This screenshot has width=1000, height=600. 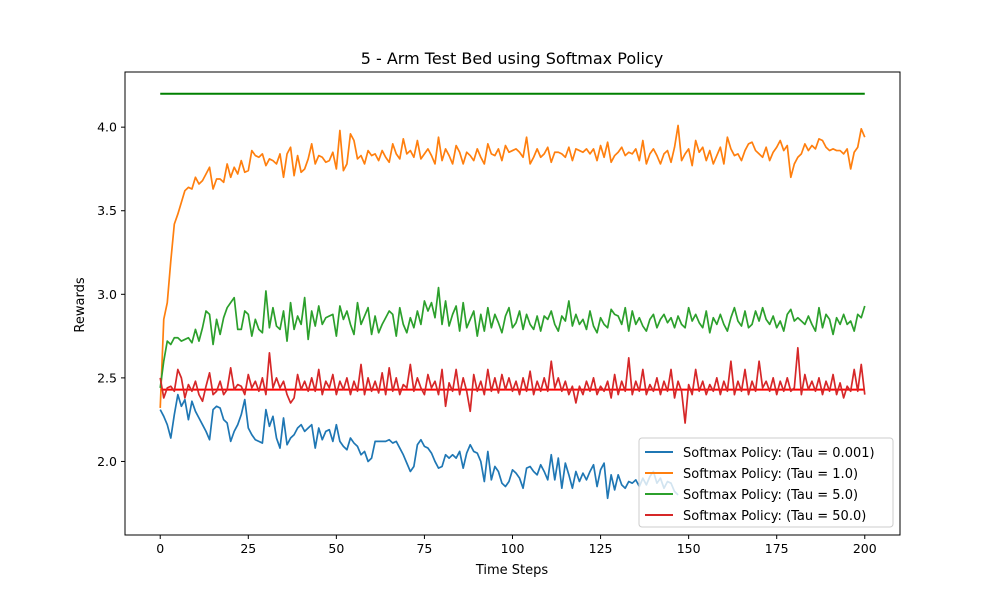 I want to click on x-tick-label: 75, so click(x=424, y=548).